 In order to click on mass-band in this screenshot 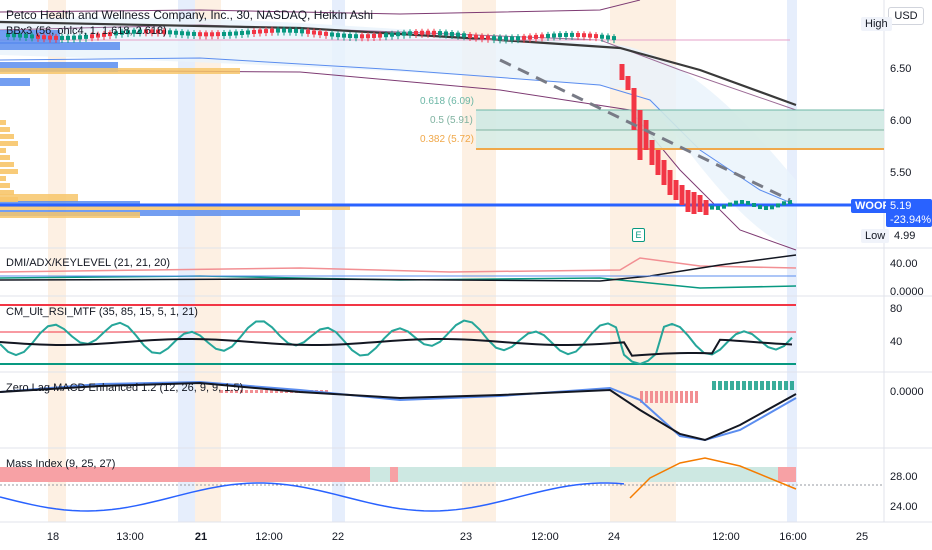, I will do `click(504, 474)`.